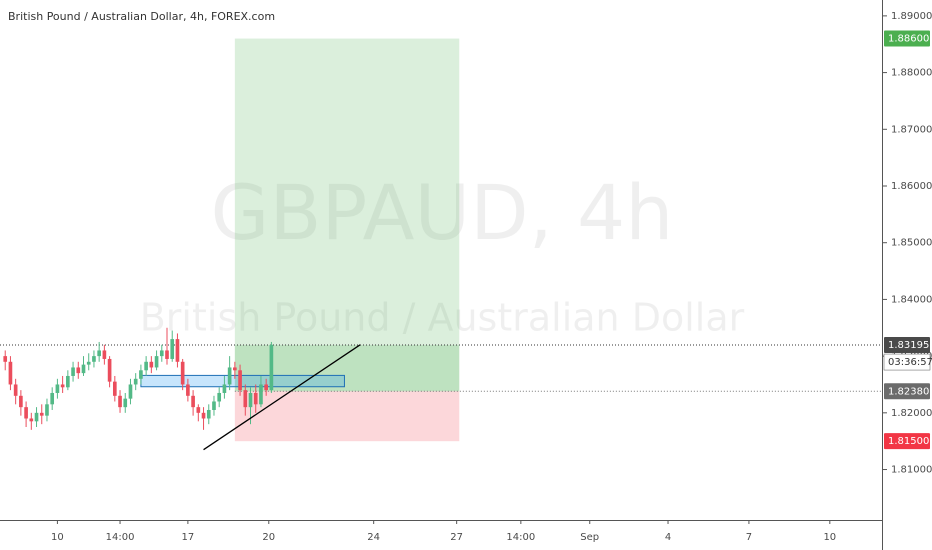  Describe the element at coordinates (668, 537) in the screenshot. I see `x-tick-label: 4` at that location.